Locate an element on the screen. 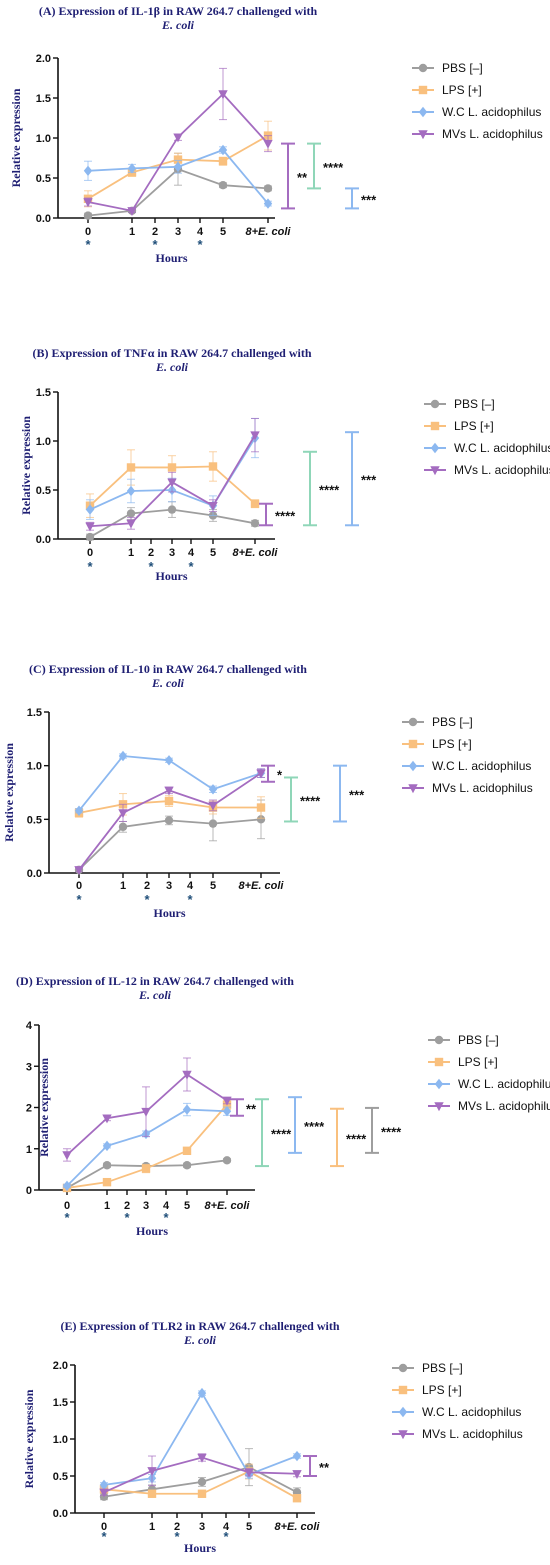 The height and width of the screenshot is (1565, 550). y-tick-label: 3 is located at coordinates (29, 1067).